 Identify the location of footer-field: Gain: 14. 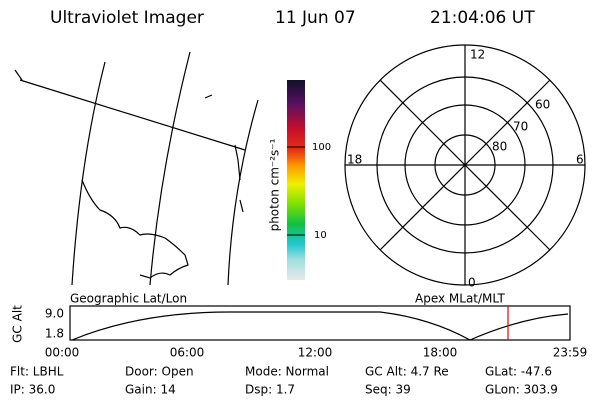
(150, 390).